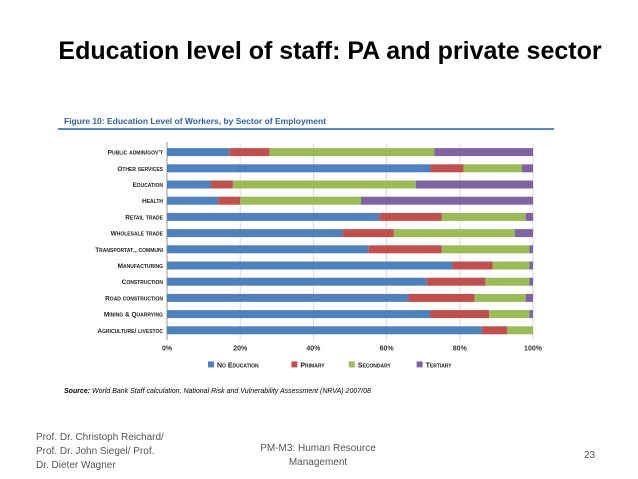 The height and width of the screenshot is (479, 638). I want to click on source-label: Source:, so click(77, 391).